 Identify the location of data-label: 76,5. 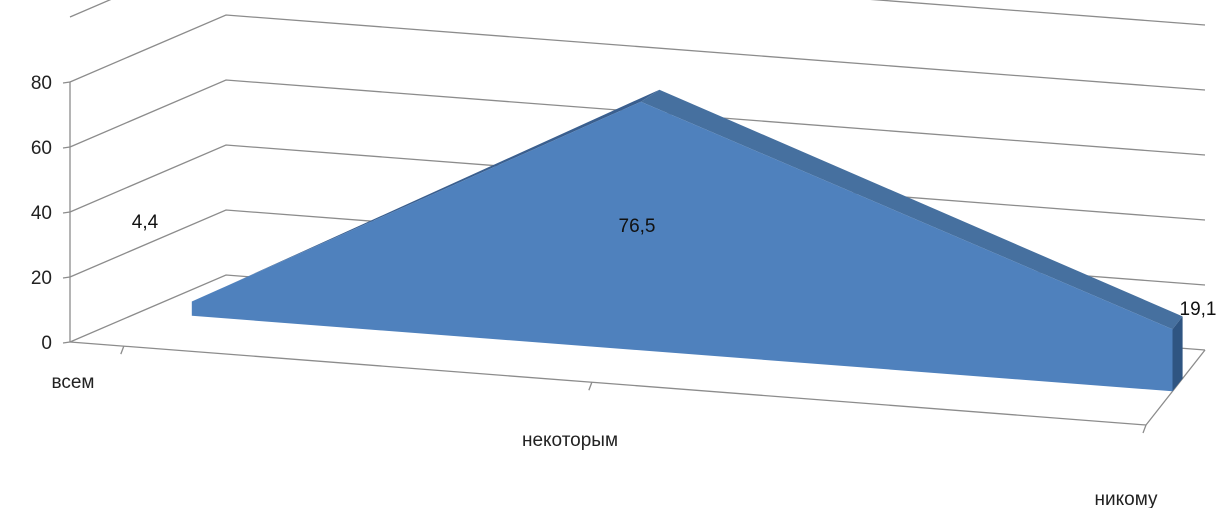
(637, 226).